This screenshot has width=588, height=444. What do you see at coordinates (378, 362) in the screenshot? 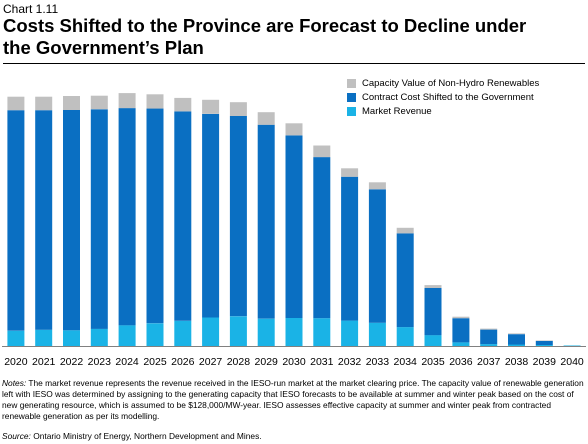
I see `x-tick-label-2033: 2033` at bounding box center [378, 362].